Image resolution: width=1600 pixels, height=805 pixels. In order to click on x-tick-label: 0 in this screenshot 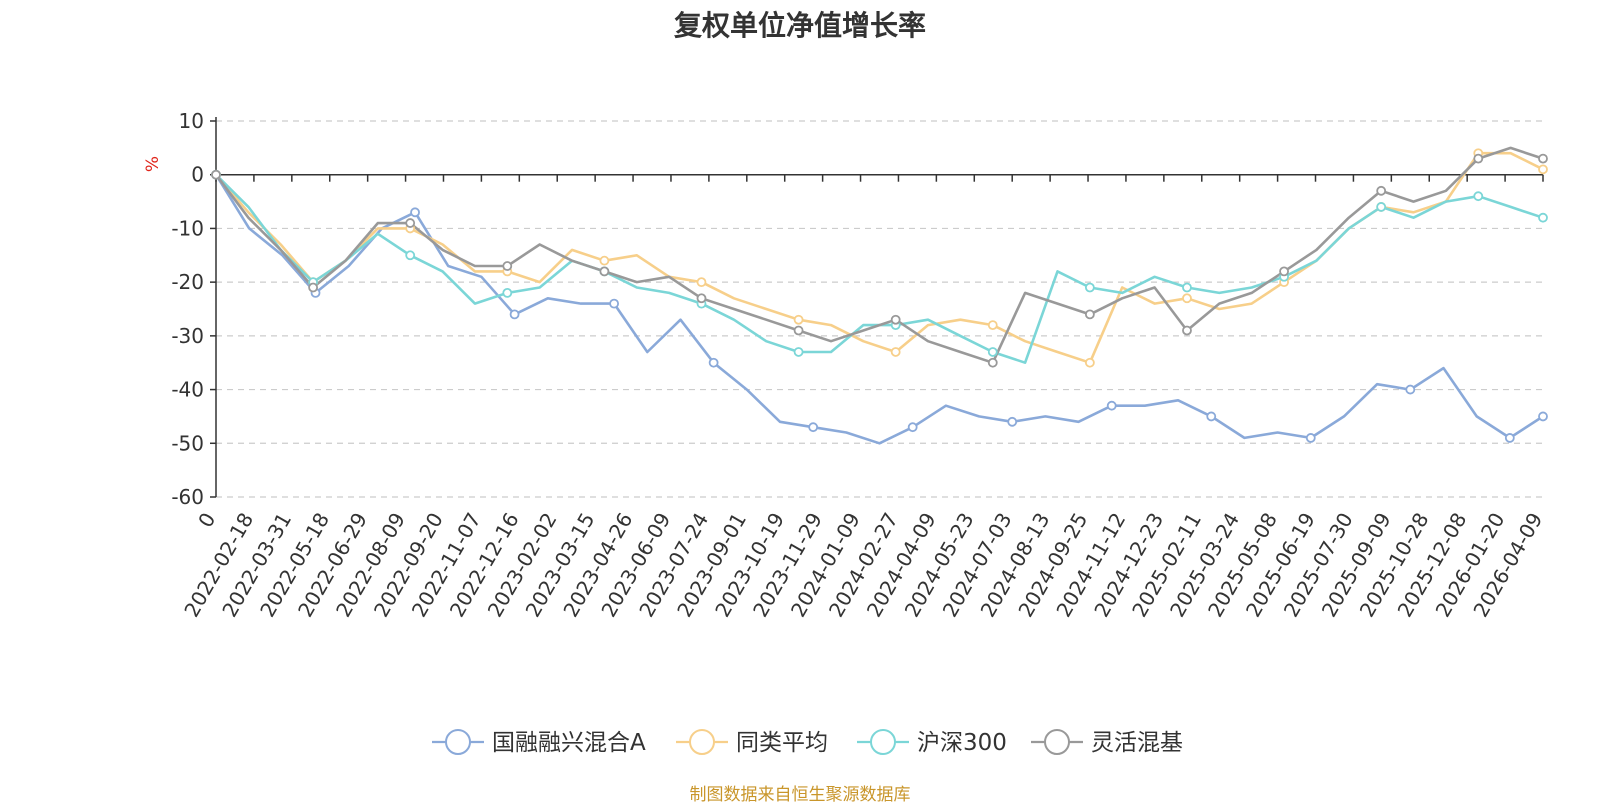, I will do `click(206, 520)`.